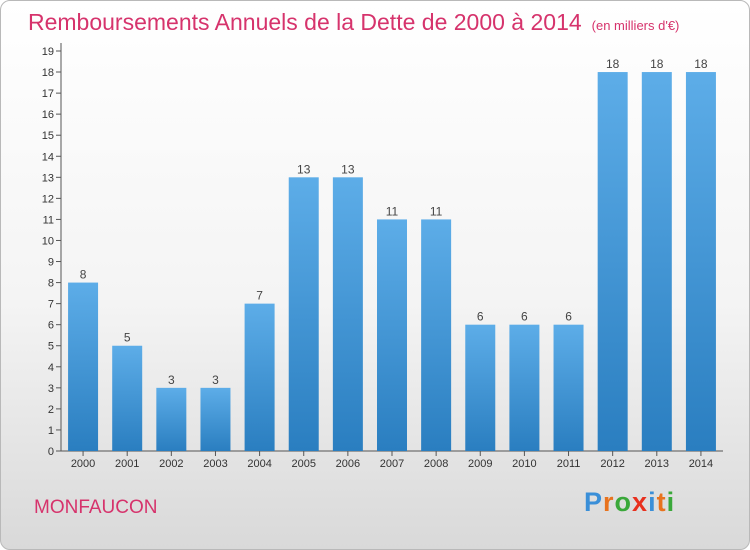  What do you see at coordinates (48, 178) in the screenshot?
I see `y-tick-label: 13` at bounding box center [48, 178].